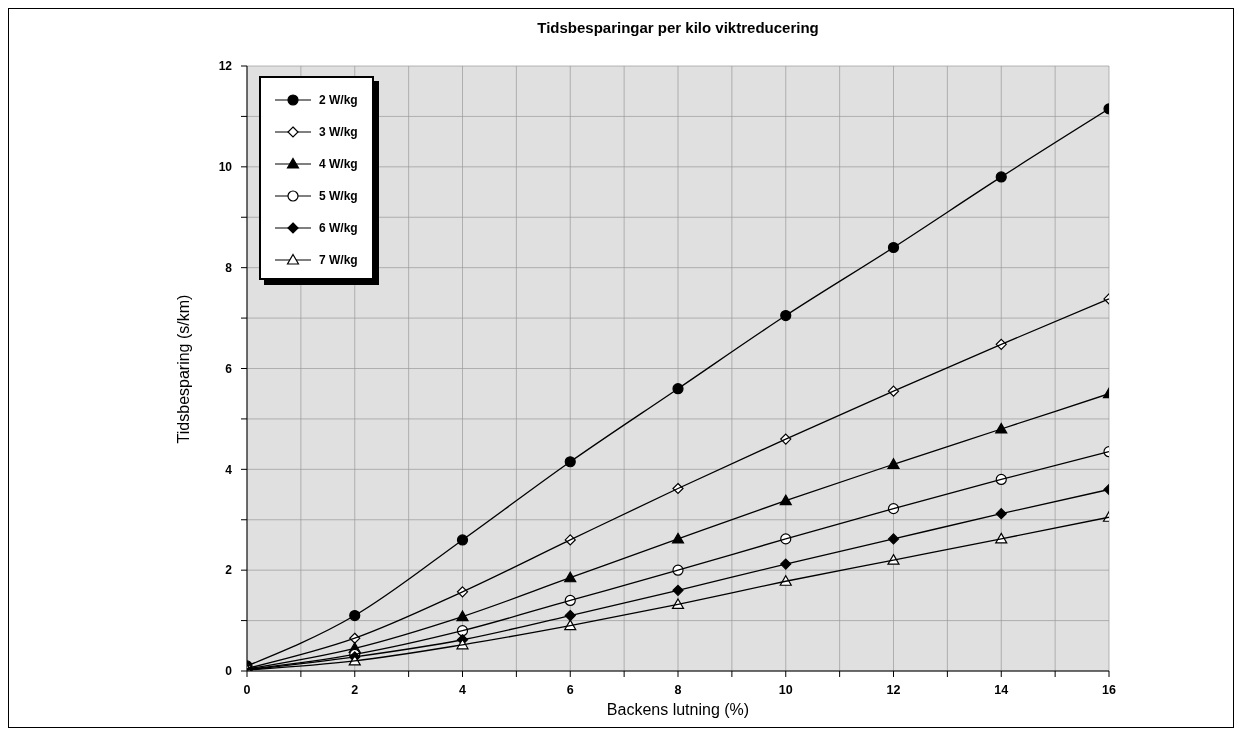 This screenshot has width=1242, height=736. I want to click on x-tick-label: 2, so click(355, 689).